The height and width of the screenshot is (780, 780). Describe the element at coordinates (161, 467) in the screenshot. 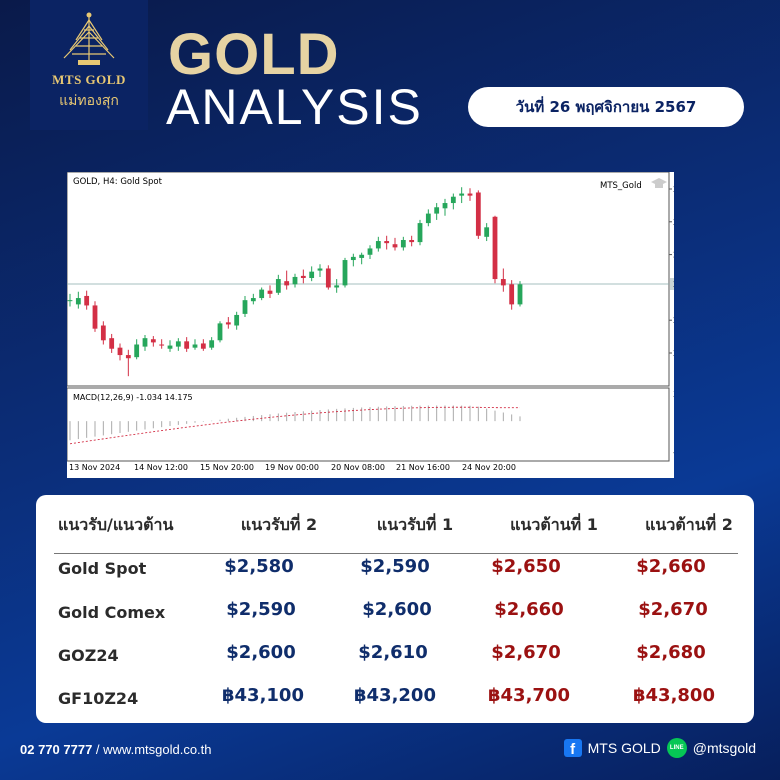

I see `x-tick-label: 14 Nov 12:00` at that location.